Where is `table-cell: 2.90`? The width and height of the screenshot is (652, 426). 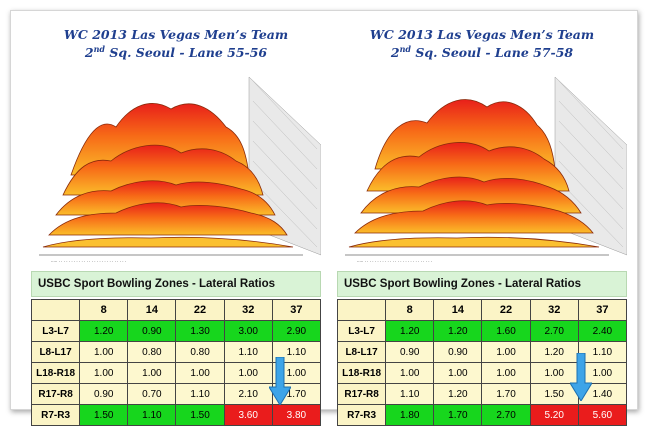
table-cell: 2.90 is located at coordinates (296, 331).